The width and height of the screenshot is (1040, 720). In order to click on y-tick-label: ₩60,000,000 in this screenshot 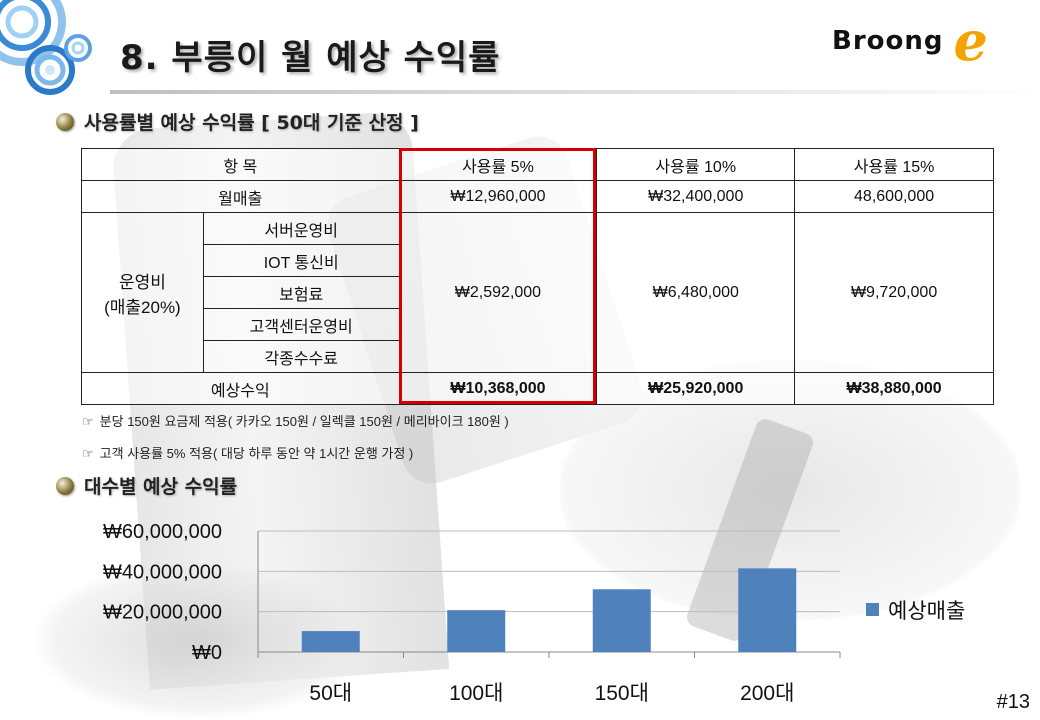, I will do `click(162, 532)`.